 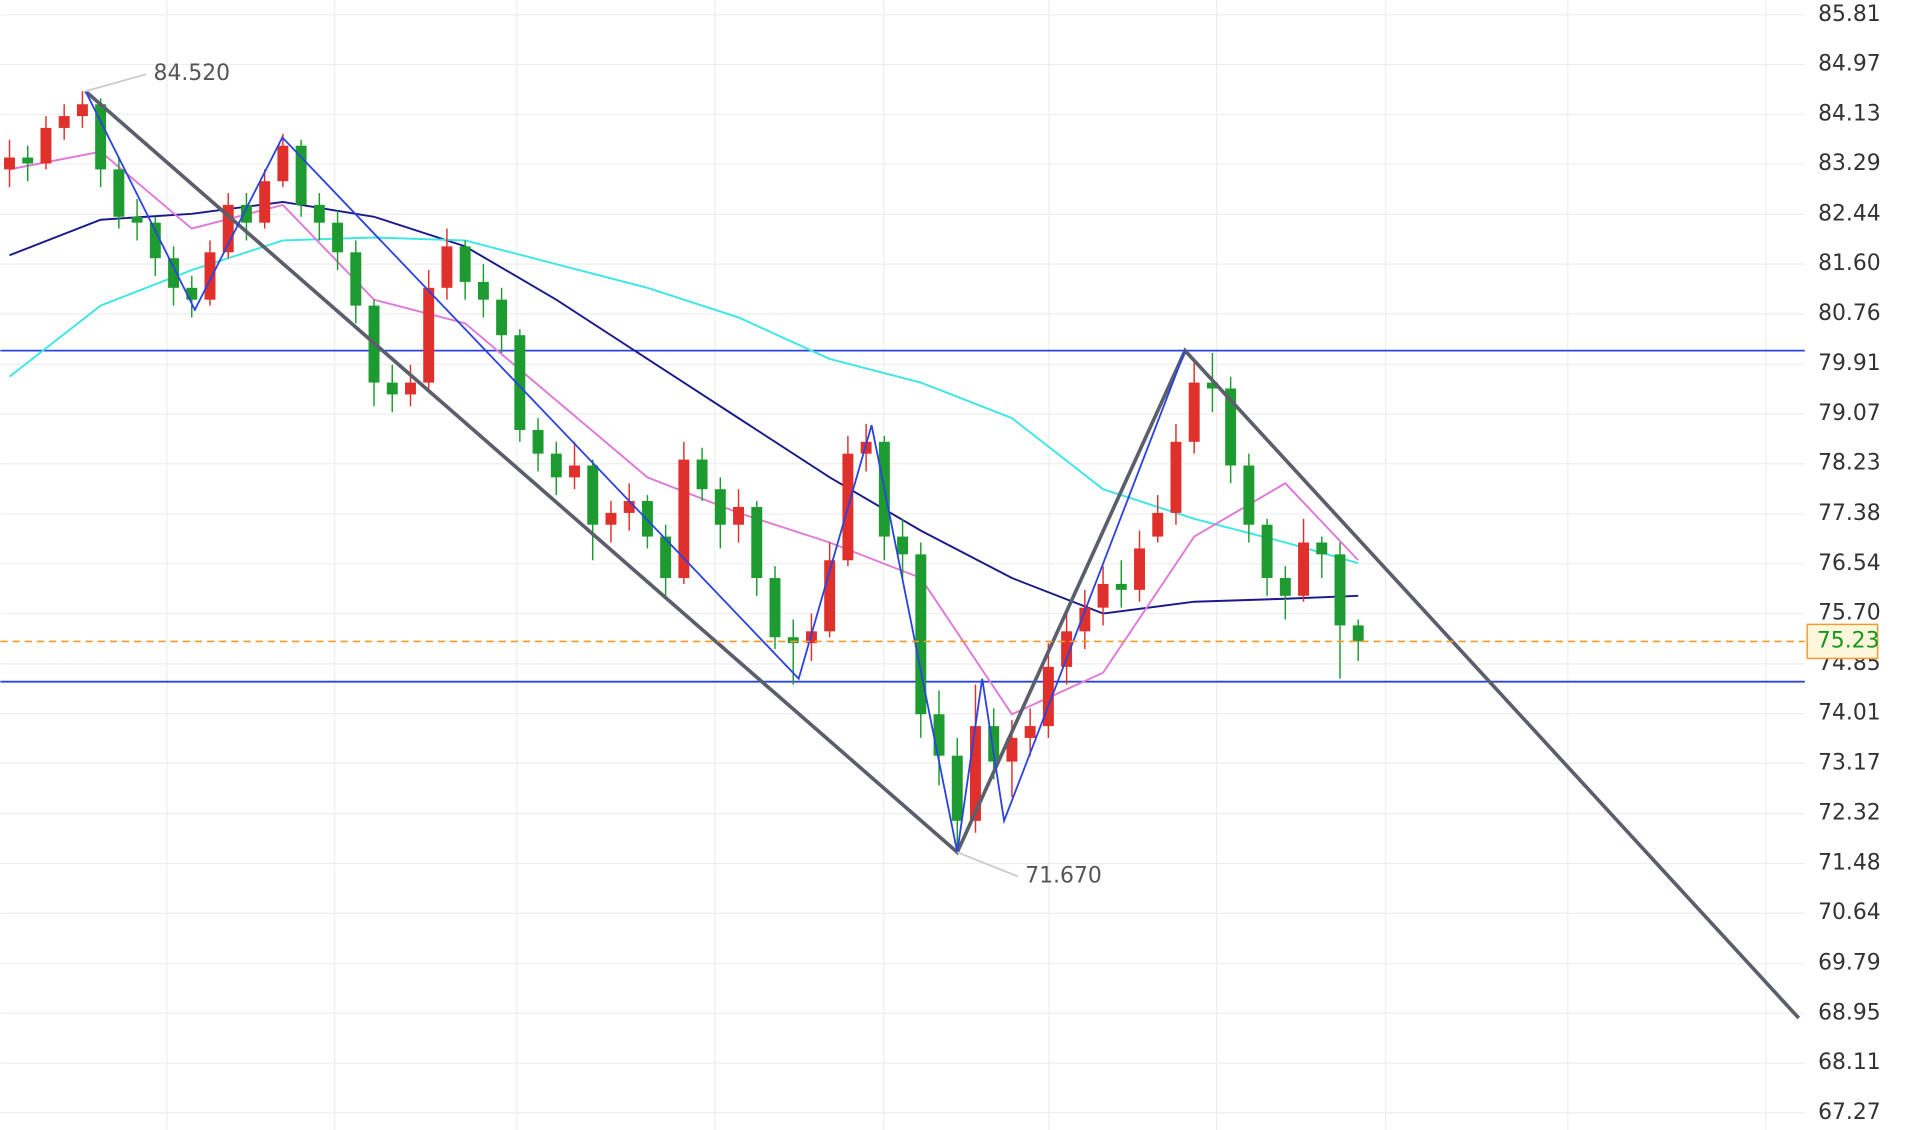 I want to click on y-tick-label: 70.64, so click(x=1849, y=912).